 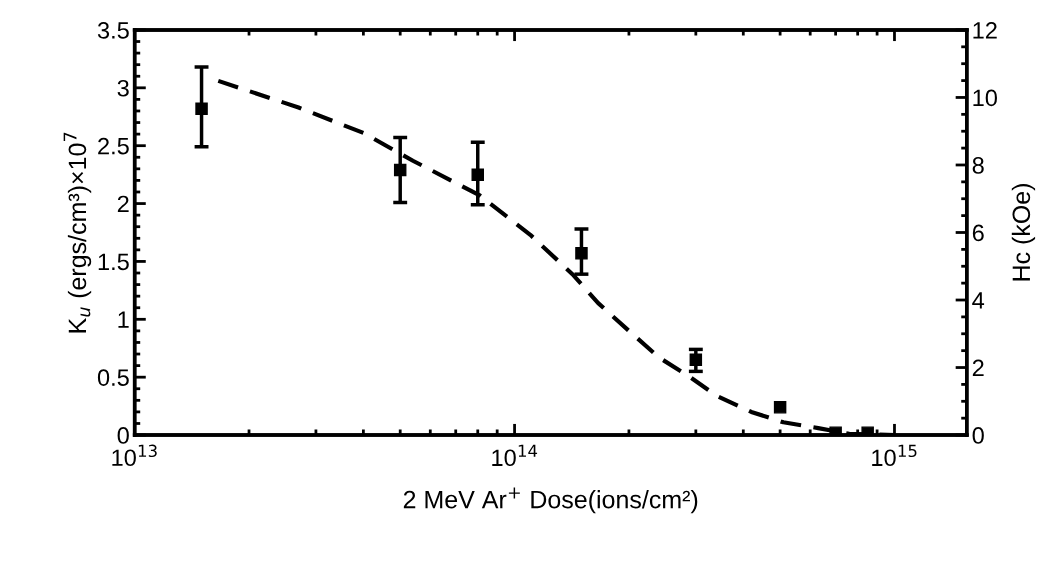 What do you see at coordinates (985, 98) in the screenshot?
I see `y2-tick-label: 10` at bounding box center [985, 98].